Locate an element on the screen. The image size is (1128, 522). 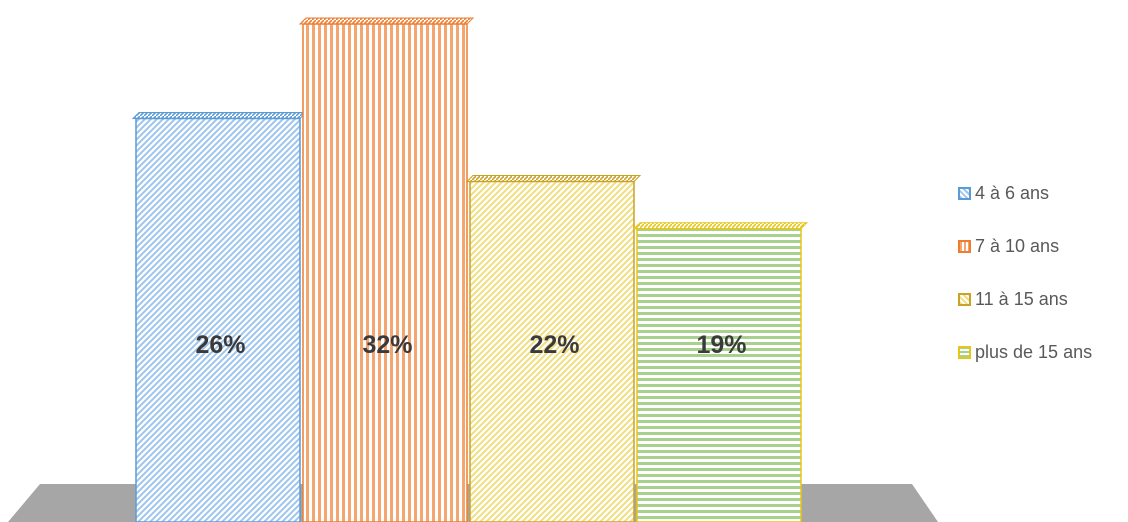
legend-label-4-6: 4 à 6 ans is located at coordinates (1012, 192).